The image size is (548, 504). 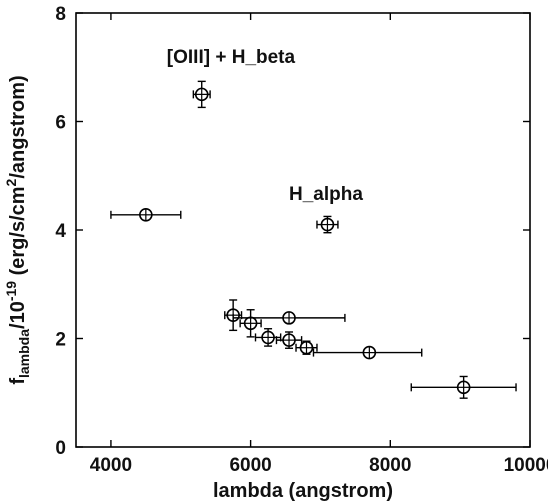 What do you see at coordinates (303, 491) in the screenshot?
I see `x-axis-label: lambda (angstrom)` at bounding box center [303, 491].